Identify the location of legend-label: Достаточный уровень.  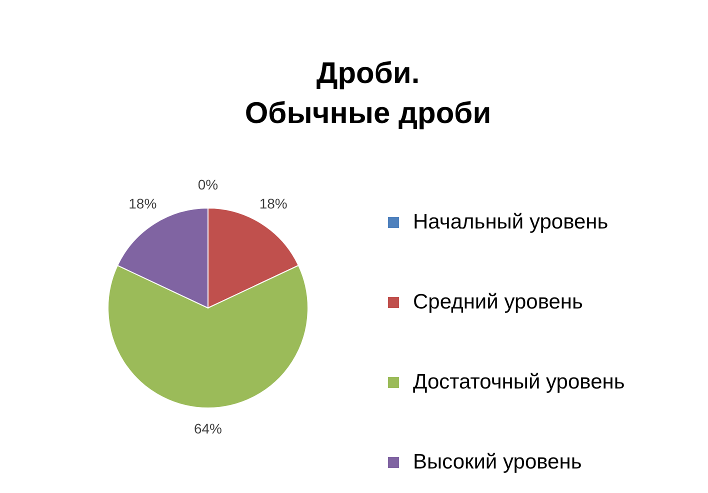
(519, 382).